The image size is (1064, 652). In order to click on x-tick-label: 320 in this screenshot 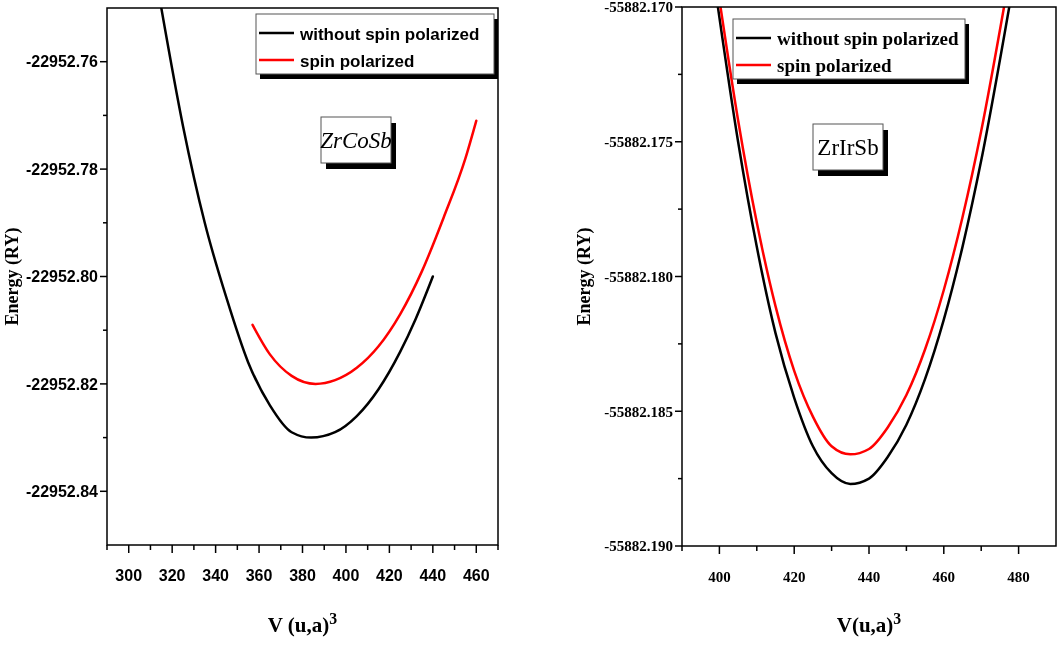, I will do `click(172, 575)`.